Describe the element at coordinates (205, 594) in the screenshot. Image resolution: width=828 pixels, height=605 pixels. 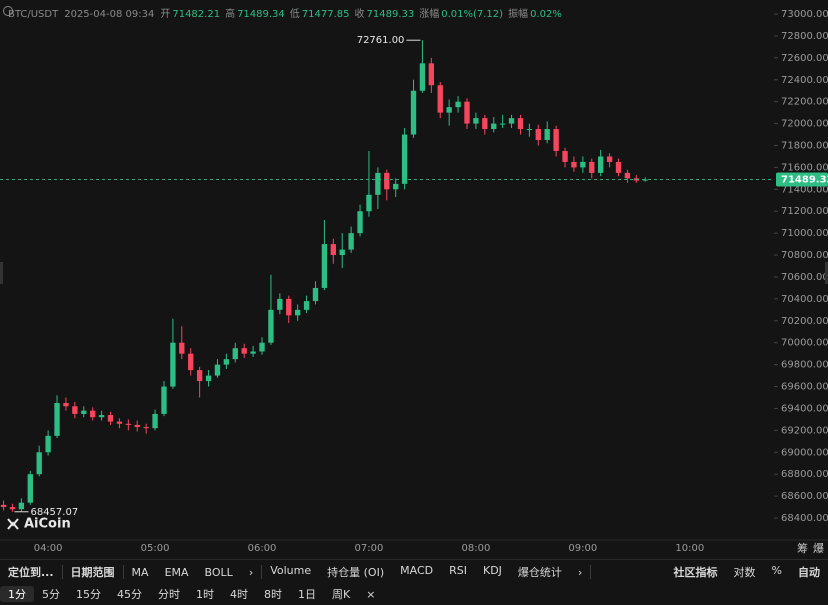
I see `timeframe: 1时` at that location.